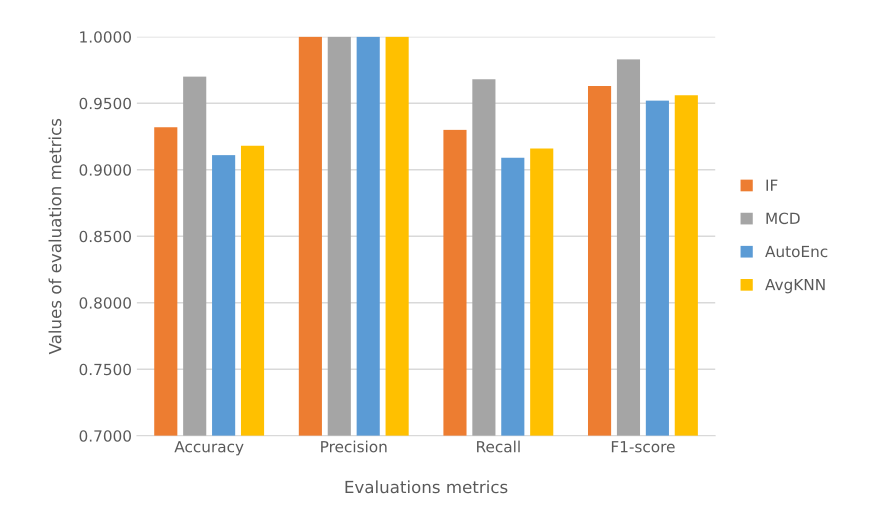 This screenshot has width=883, height=525. What do you see at coordinates (498, 446) in the screenshot?
I see `x-tick-label: Recall` at bounding box center [498, 446].